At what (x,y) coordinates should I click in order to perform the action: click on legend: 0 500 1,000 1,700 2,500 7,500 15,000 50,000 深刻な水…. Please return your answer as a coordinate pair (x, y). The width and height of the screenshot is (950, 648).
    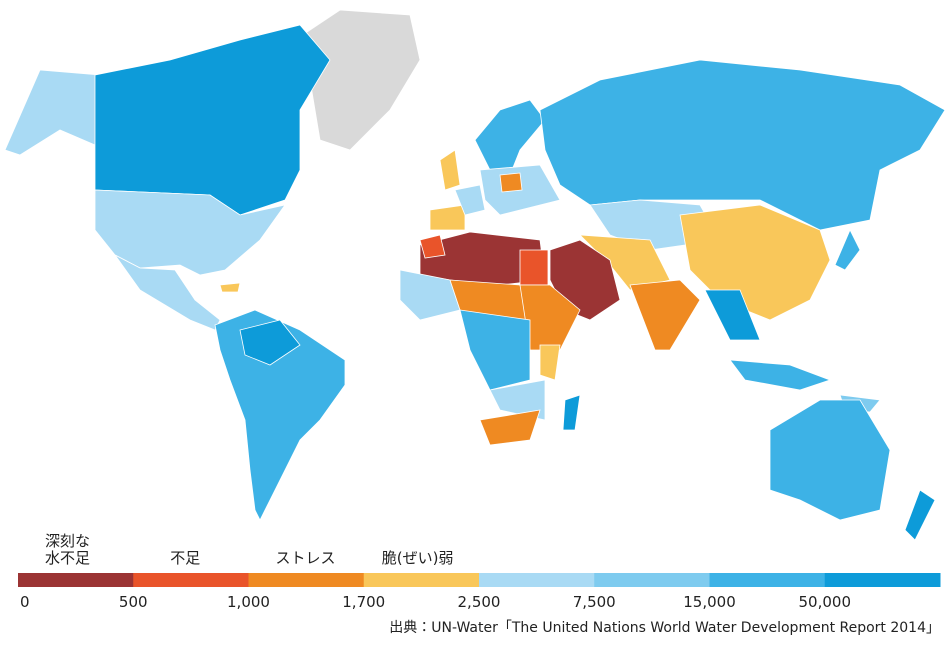
    Looking at the image, I should click on (479, 571).